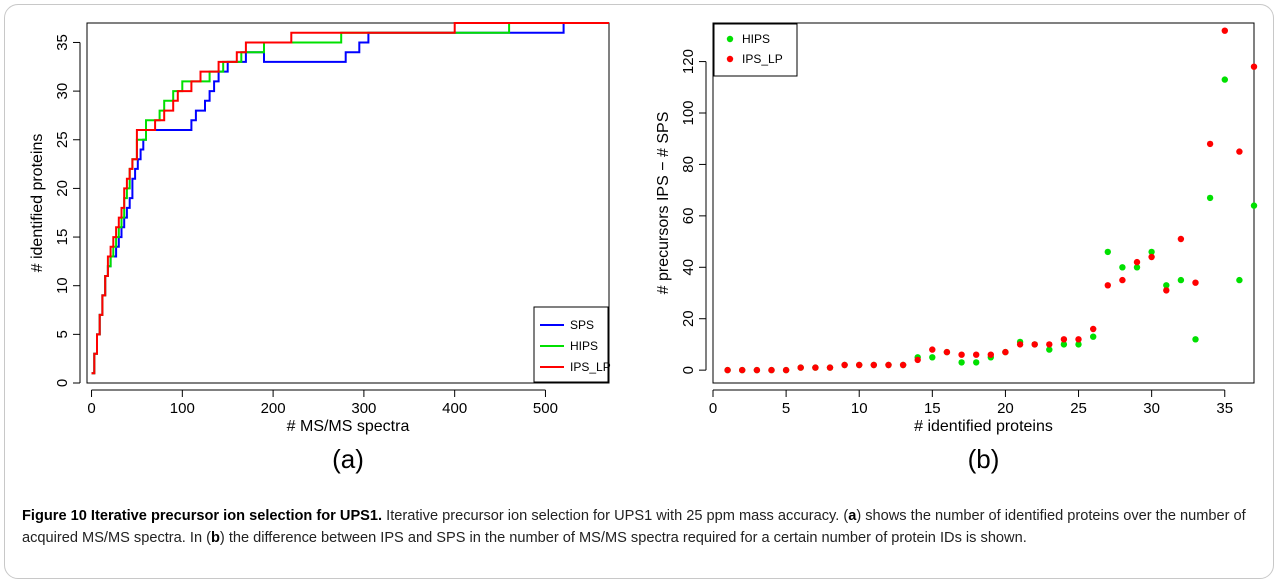  What do you see at coordinates (1005, 408) in the screenshot?
I see `b-x-tick-label: 20` at bounding box center [1005, 408].